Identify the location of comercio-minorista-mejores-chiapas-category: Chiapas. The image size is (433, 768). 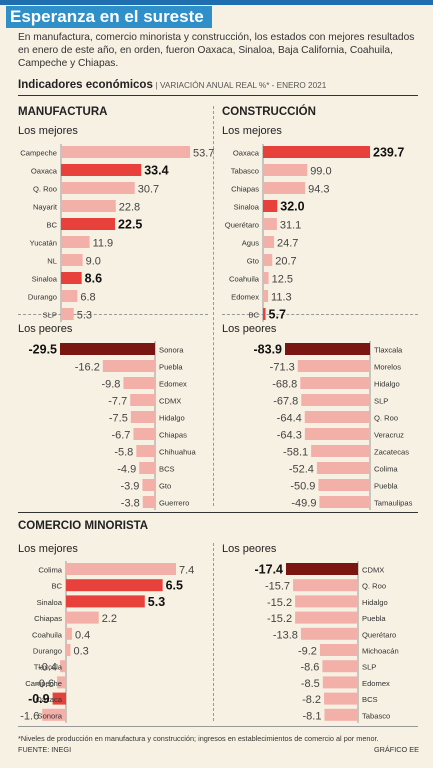
(48, 618).